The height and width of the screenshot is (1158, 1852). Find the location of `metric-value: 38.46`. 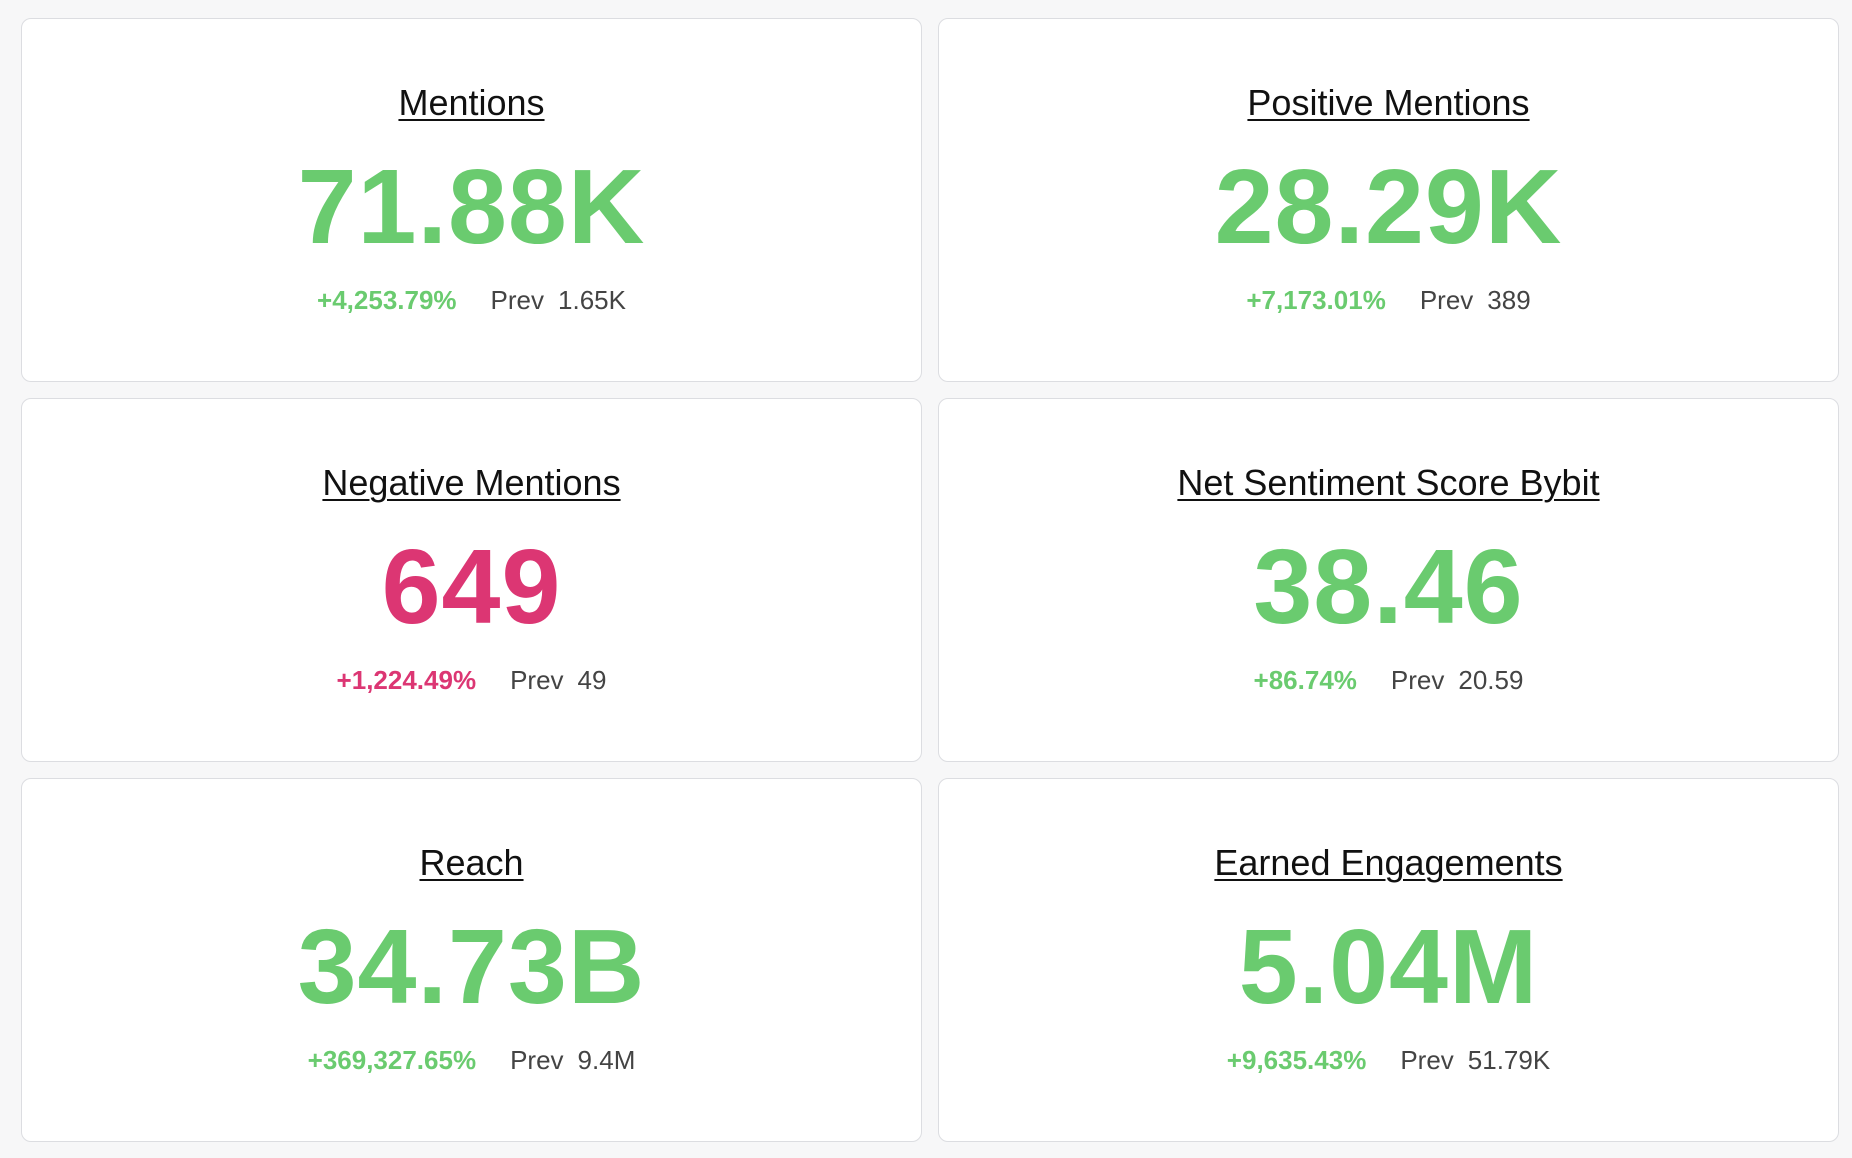

metric-value: 38.46 is located at coordinates (1388, 587).